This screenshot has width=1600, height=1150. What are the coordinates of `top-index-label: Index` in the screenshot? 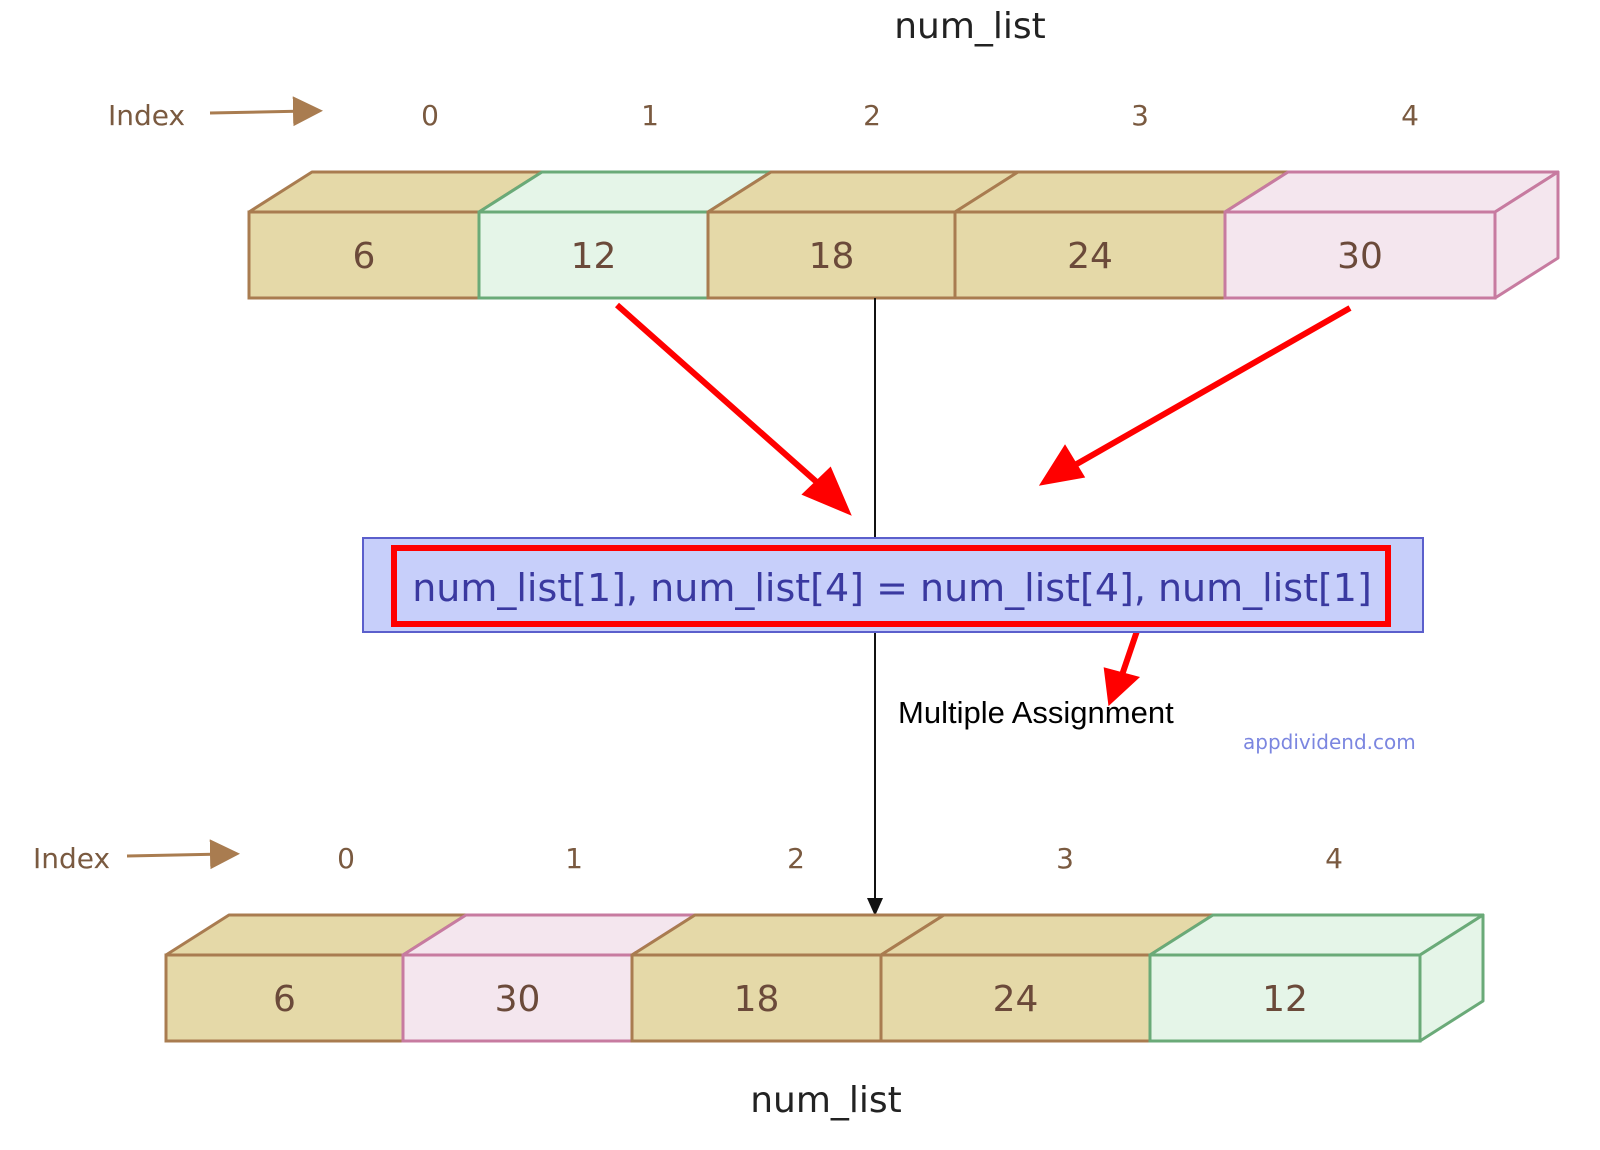 It's located at (146, 115).